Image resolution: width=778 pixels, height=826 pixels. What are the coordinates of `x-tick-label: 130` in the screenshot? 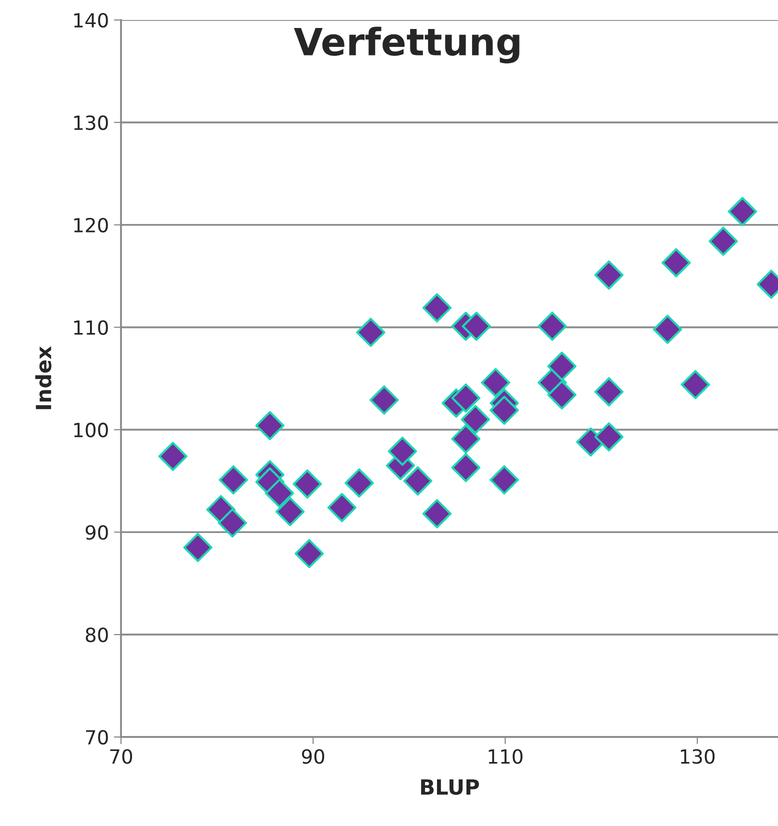 It's located at (697, 756).